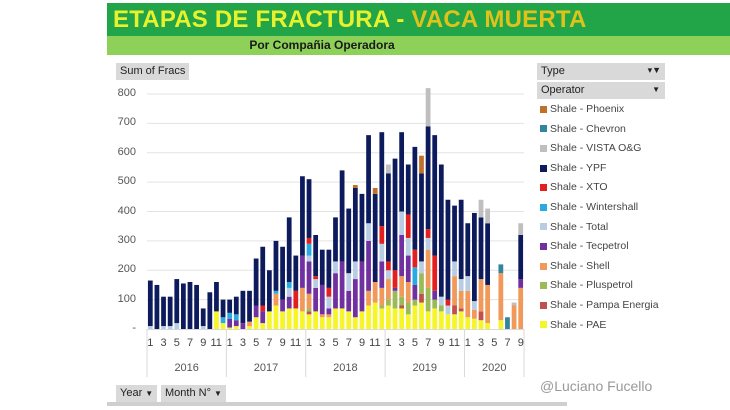 The height and width of the screenshot is (410, 730). I want to click on legend-item: Shale - VISTA O&G, so click(590, 148).